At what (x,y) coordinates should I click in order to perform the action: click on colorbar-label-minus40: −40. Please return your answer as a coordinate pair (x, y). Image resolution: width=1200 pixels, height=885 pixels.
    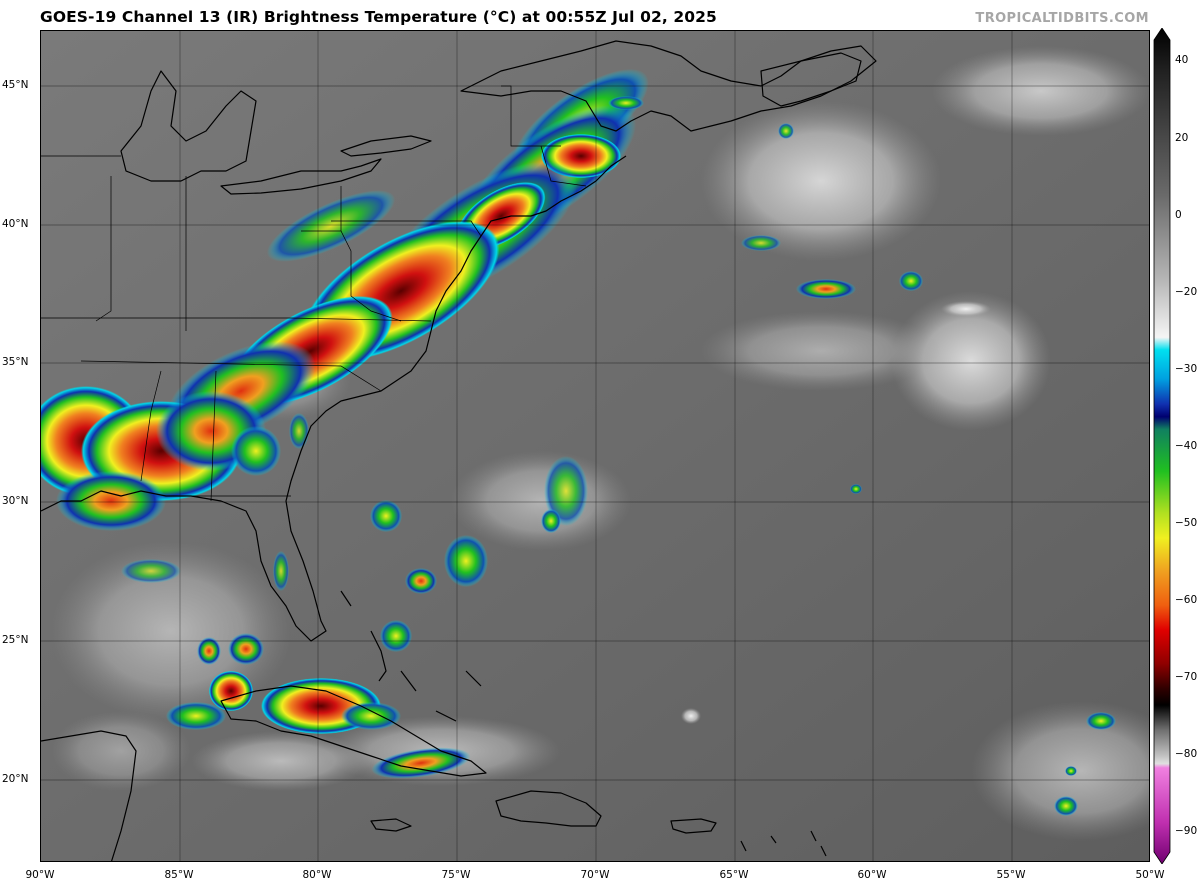
    Looking at the image, I should click on (1186, 446).